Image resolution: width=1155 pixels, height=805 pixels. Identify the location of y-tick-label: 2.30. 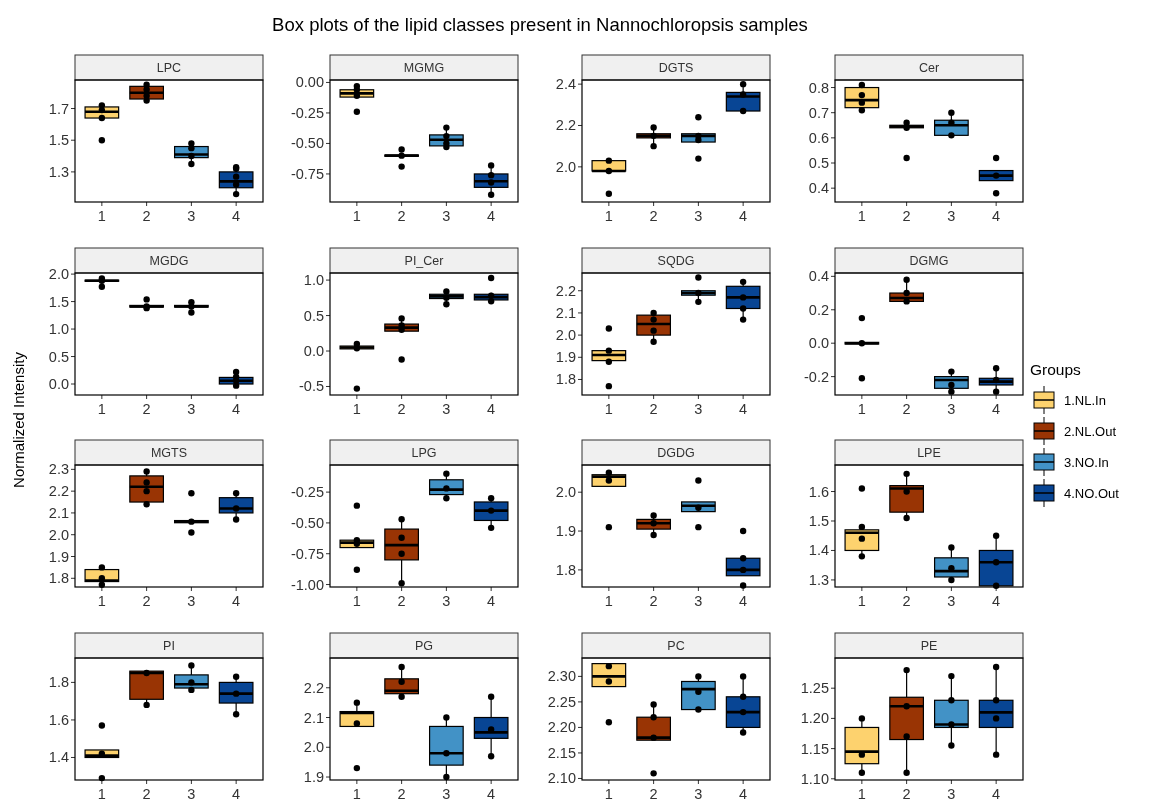
(561, 676).